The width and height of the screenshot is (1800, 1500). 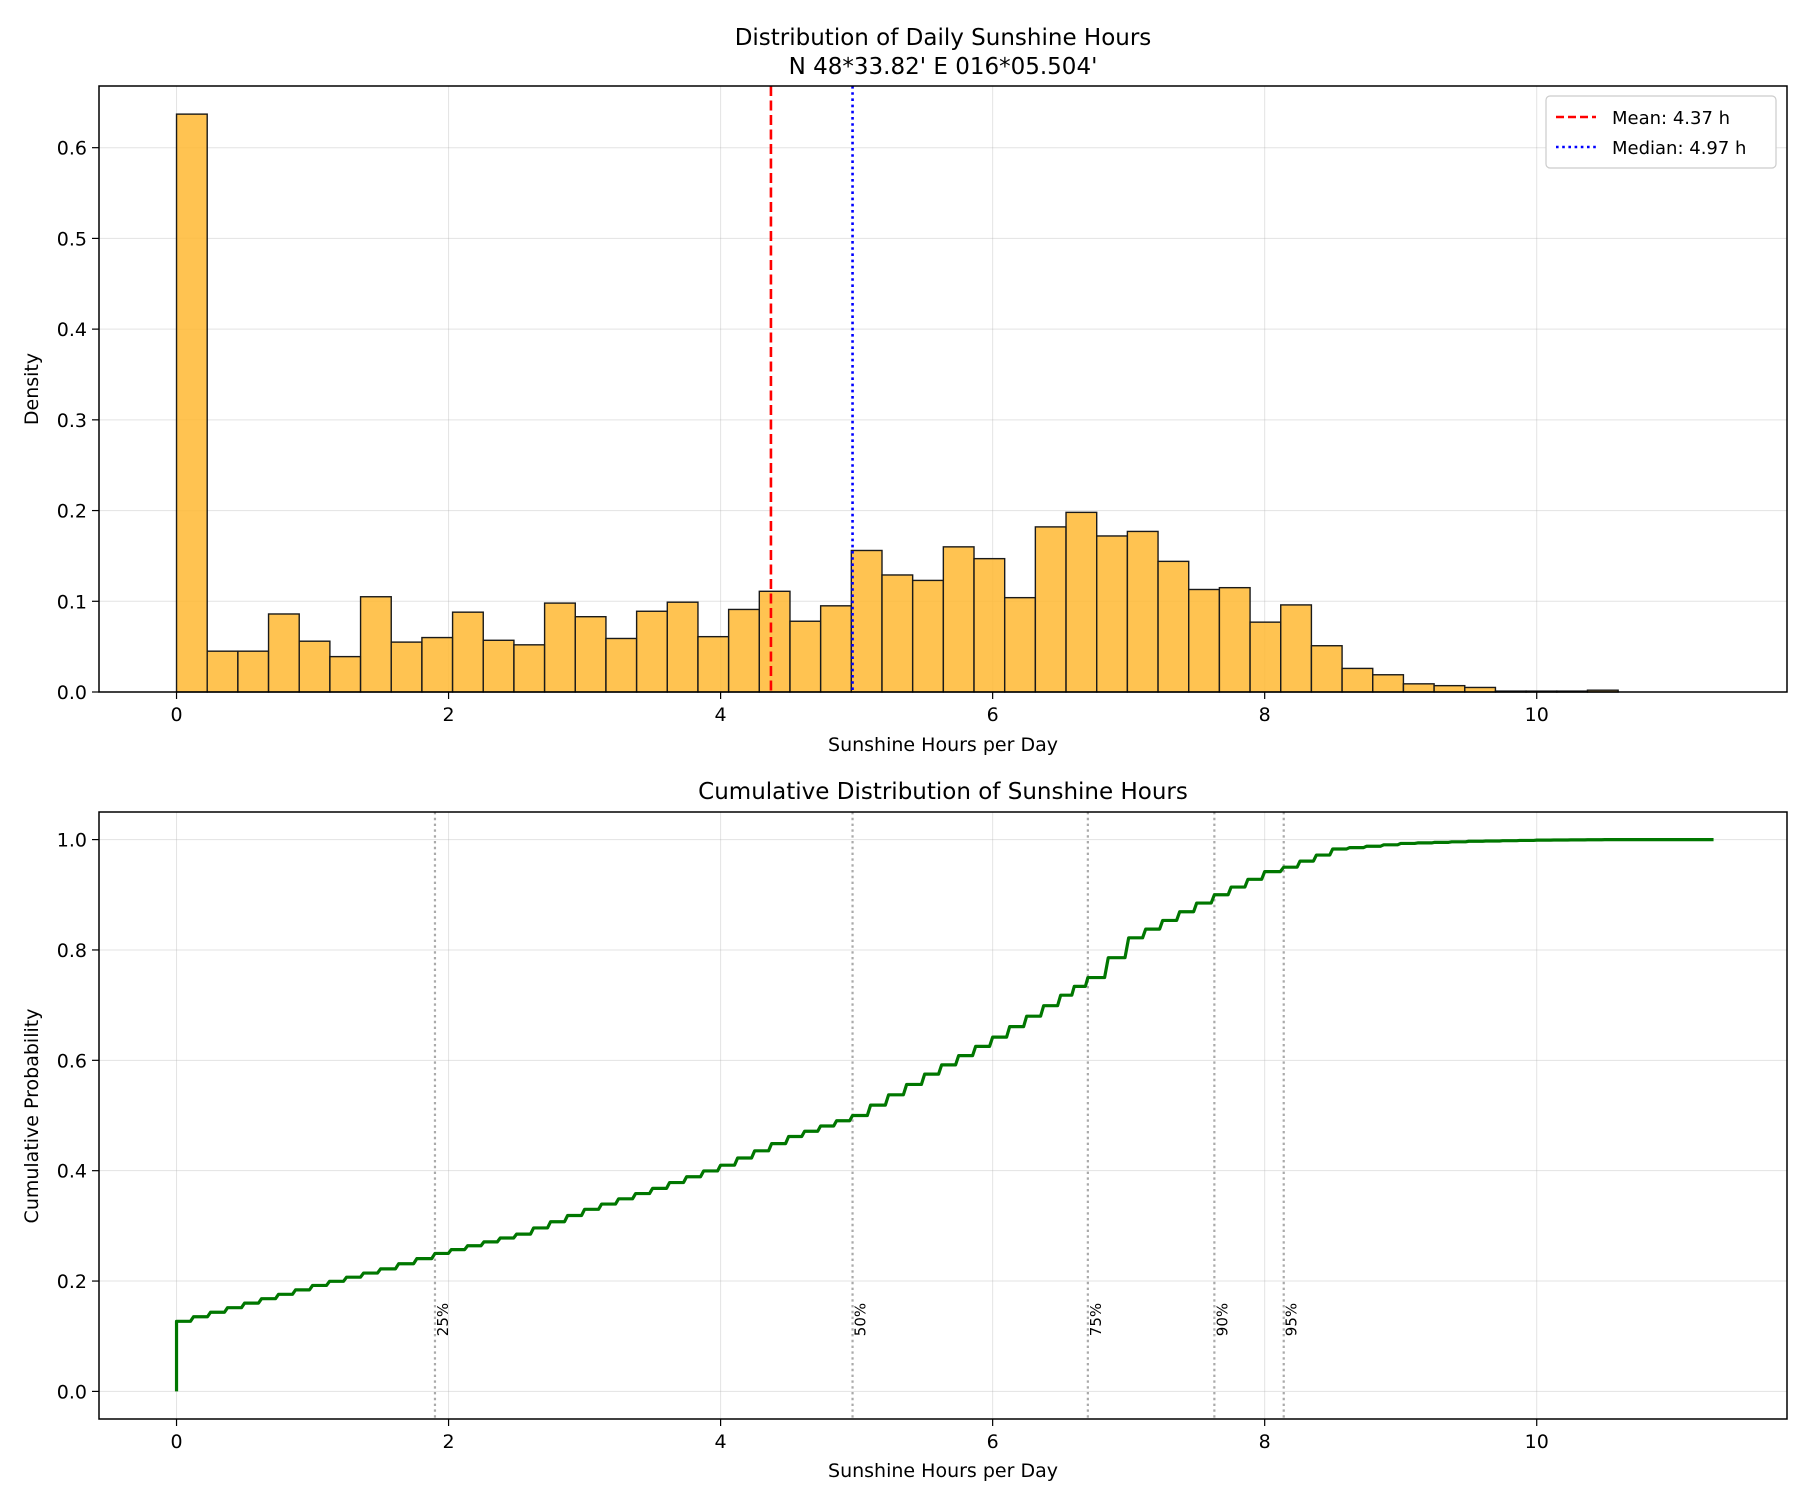 What do you see at coordinates (859, 709) in the screenshot?
I see `histogram-x-ticks: 0 2 4 6 8 10` at bounding box center [859, 709].